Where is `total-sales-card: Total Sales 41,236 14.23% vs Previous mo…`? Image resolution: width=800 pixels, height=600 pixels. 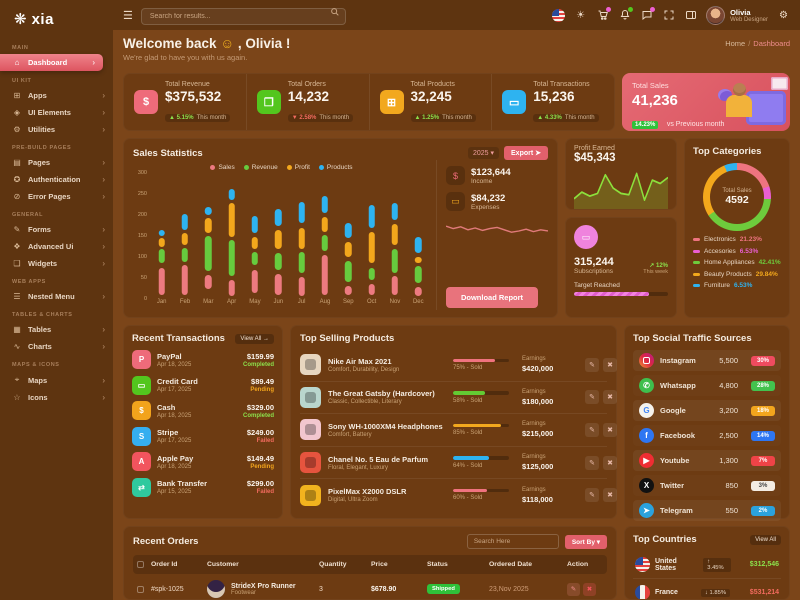
total-sales-card: Total Sales 41,236 14.23% vs Previous mo… is located at coordinates (706, 102).